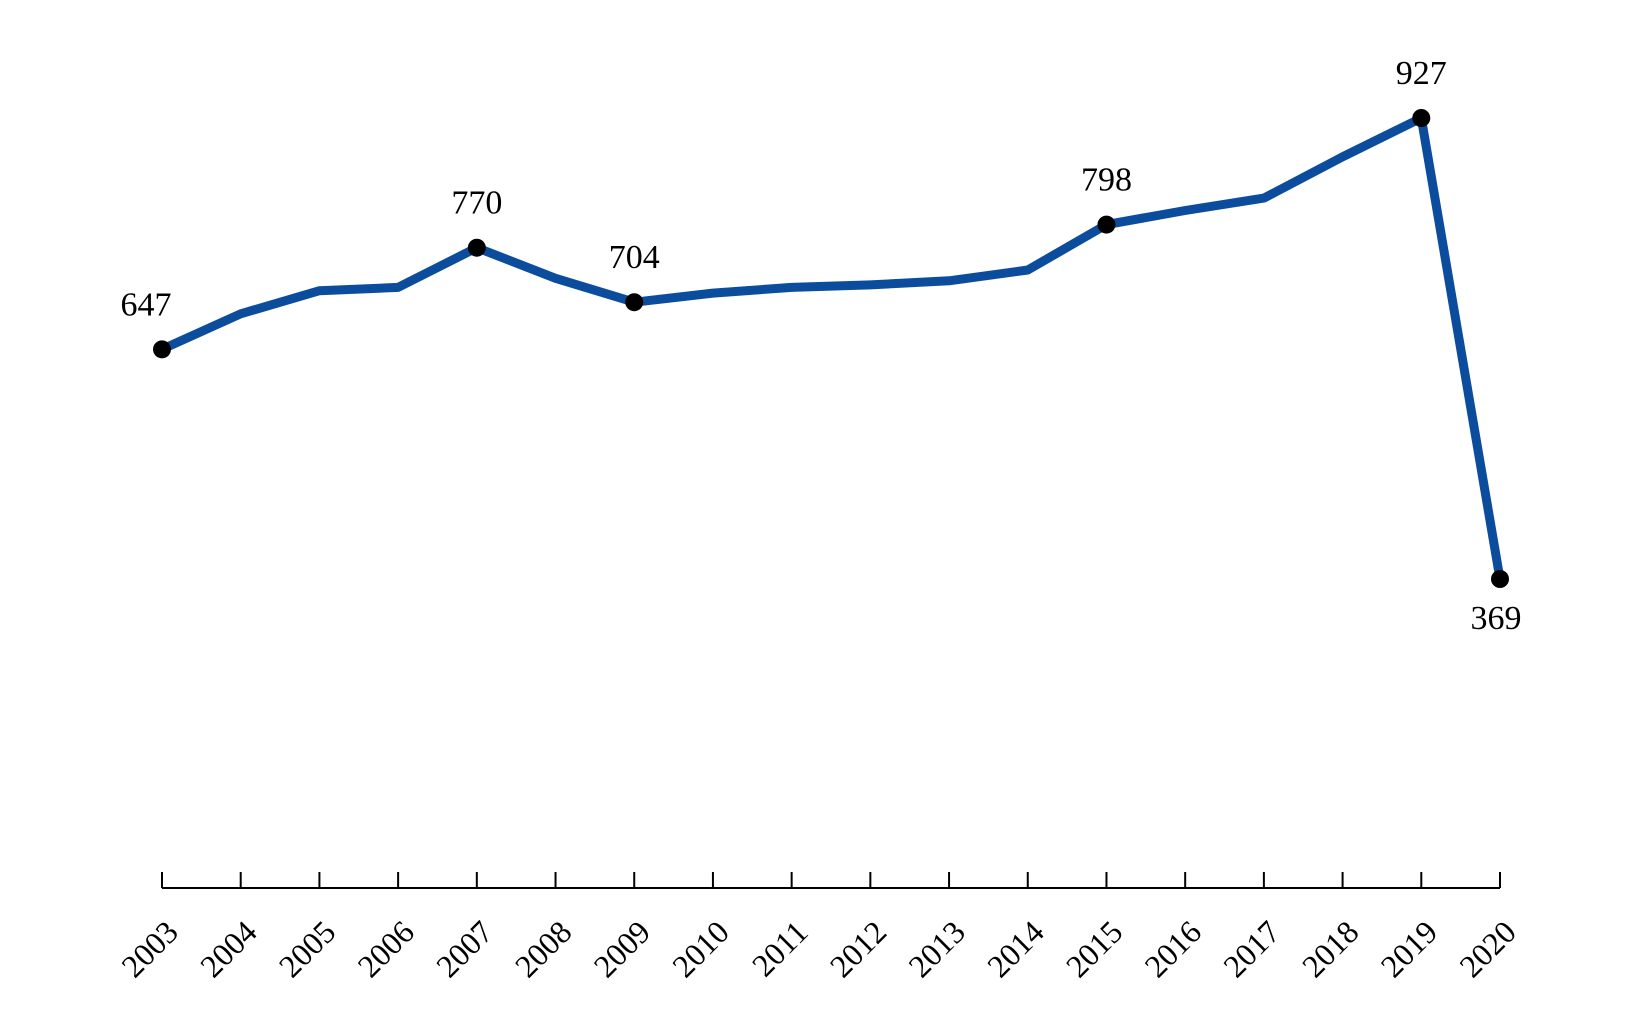  Describe the element at coordinates (936, 948) in the screenshot. I see `x-tick-label: 2013` at that location.